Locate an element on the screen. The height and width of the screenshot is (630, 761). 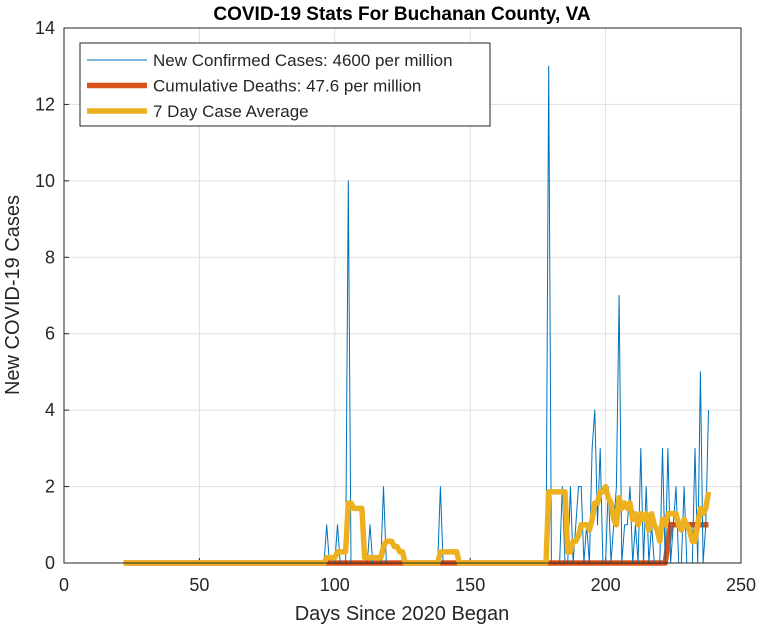
x-tick-label: 100 is located at coordinates (335, 585).